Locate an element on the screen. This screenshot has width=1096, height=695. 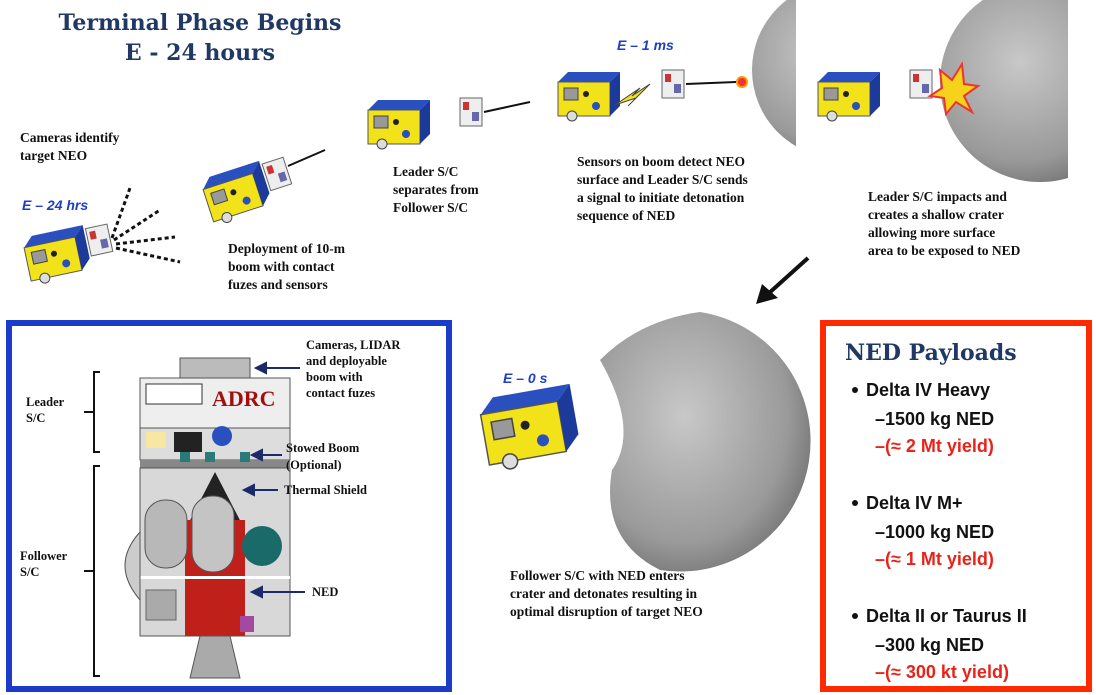
step-caption: boom with contact is located at coordinates (281, 266).